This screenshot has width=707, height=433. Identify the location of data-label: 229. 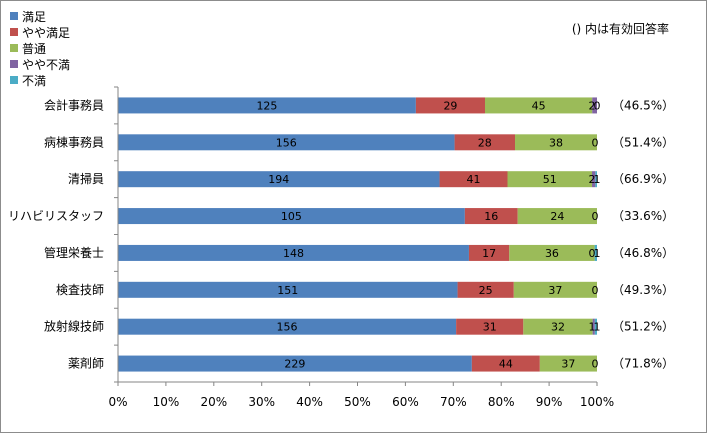
(294, 364).